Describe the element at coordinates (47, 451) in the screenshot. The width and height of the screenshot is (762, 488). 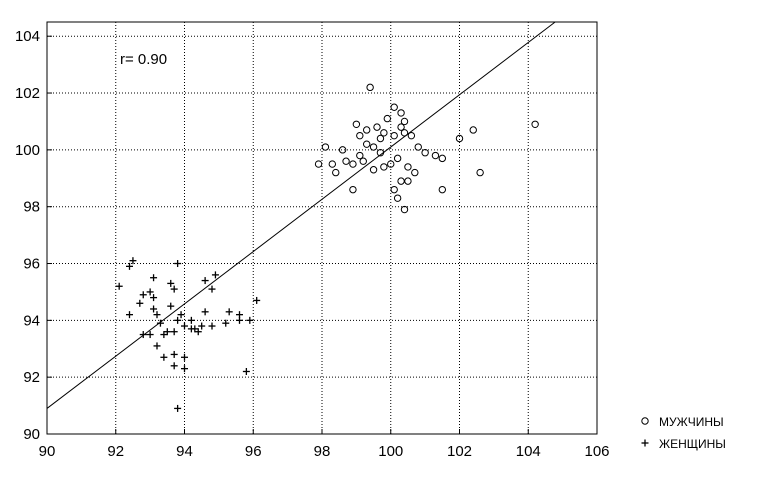
I see `x-tick-label: 90` at that location.